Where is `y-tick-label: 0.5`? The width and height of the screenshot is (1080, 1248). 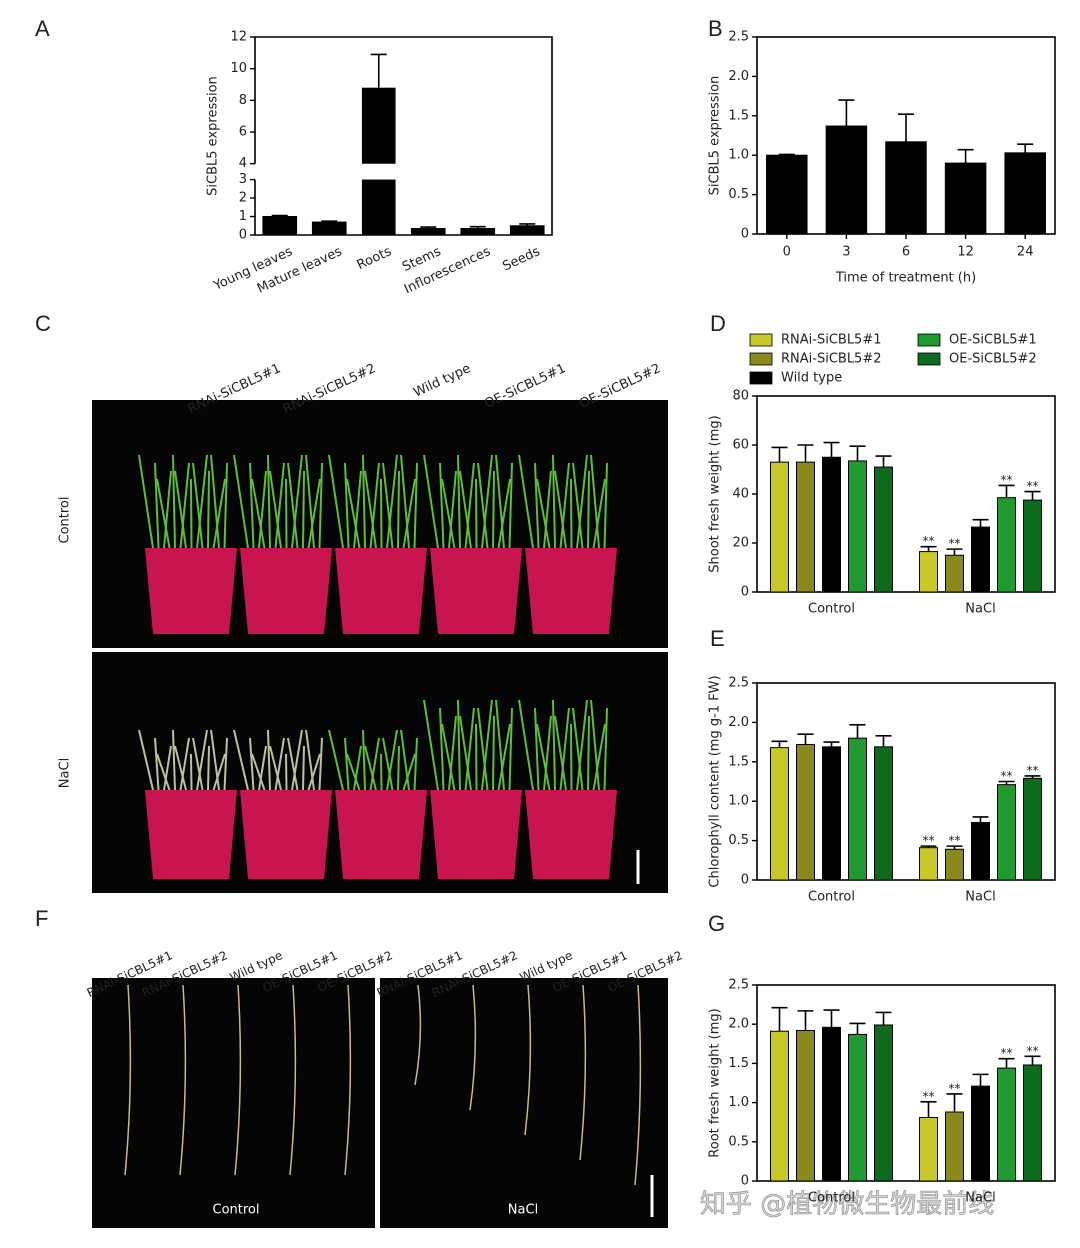
y-tick-label: 0.5 is located at coordinates (738, 840).